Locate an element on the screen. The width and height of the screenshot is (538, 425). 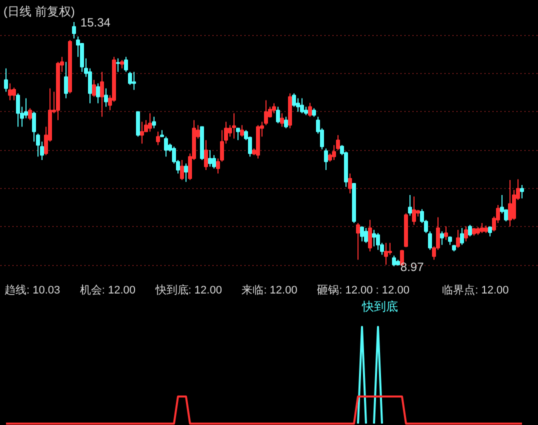
text: 快到底: 12.00 is located at coordinates (188, 290).